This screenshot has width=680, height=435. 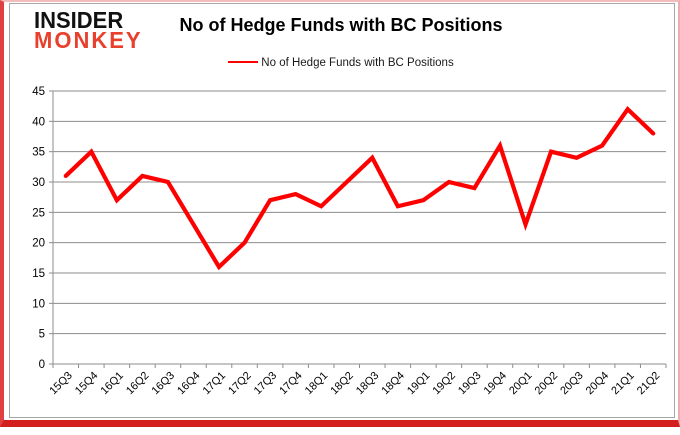 I want to click on x-axis-label: 15Q3, so click(x=61, y=384).